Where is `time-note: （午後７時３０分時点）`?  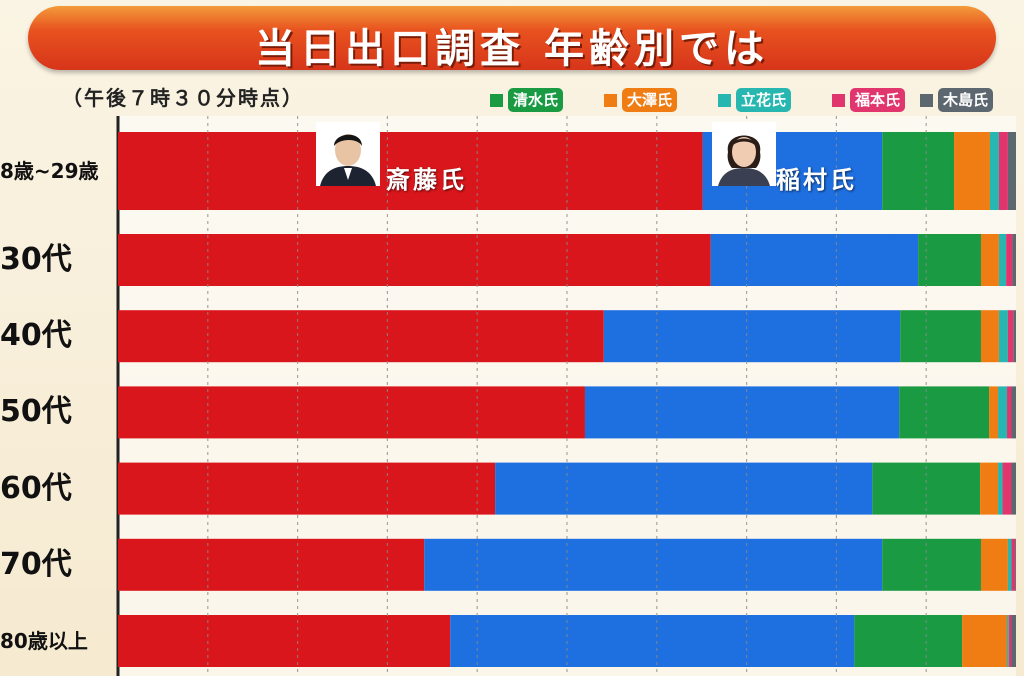
time-note: （午後７時３０分時点） is located at coordinates (183, 98).